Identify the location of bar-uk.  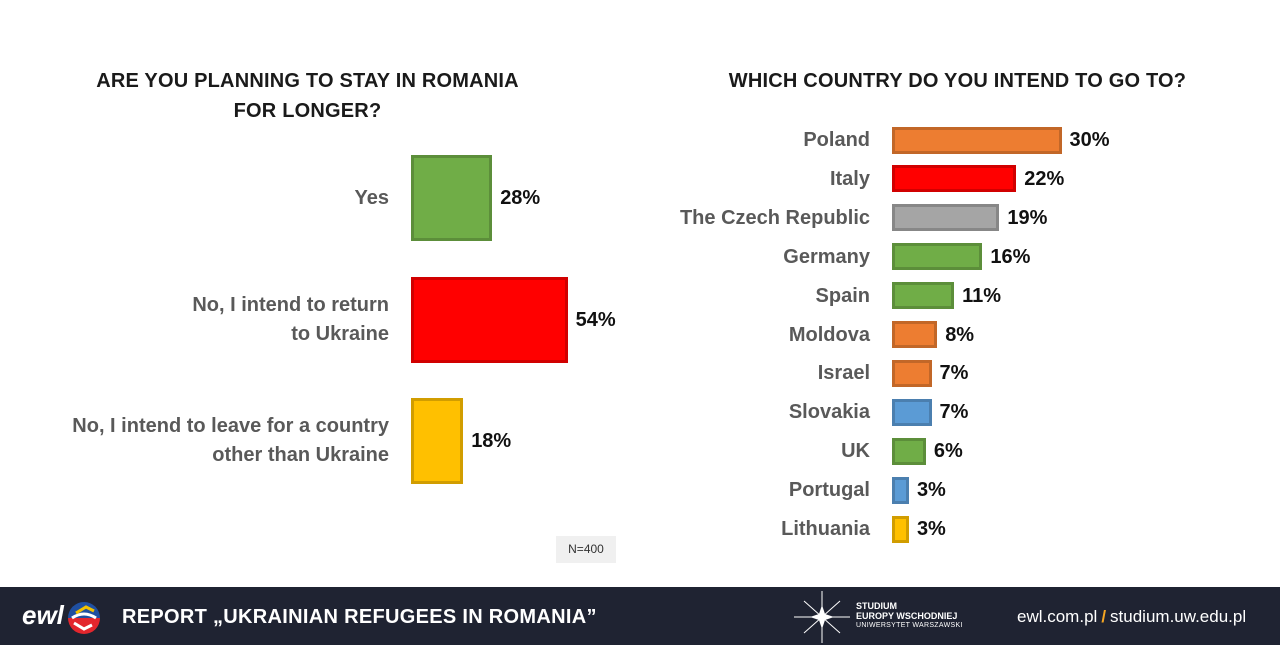
(909, 451).